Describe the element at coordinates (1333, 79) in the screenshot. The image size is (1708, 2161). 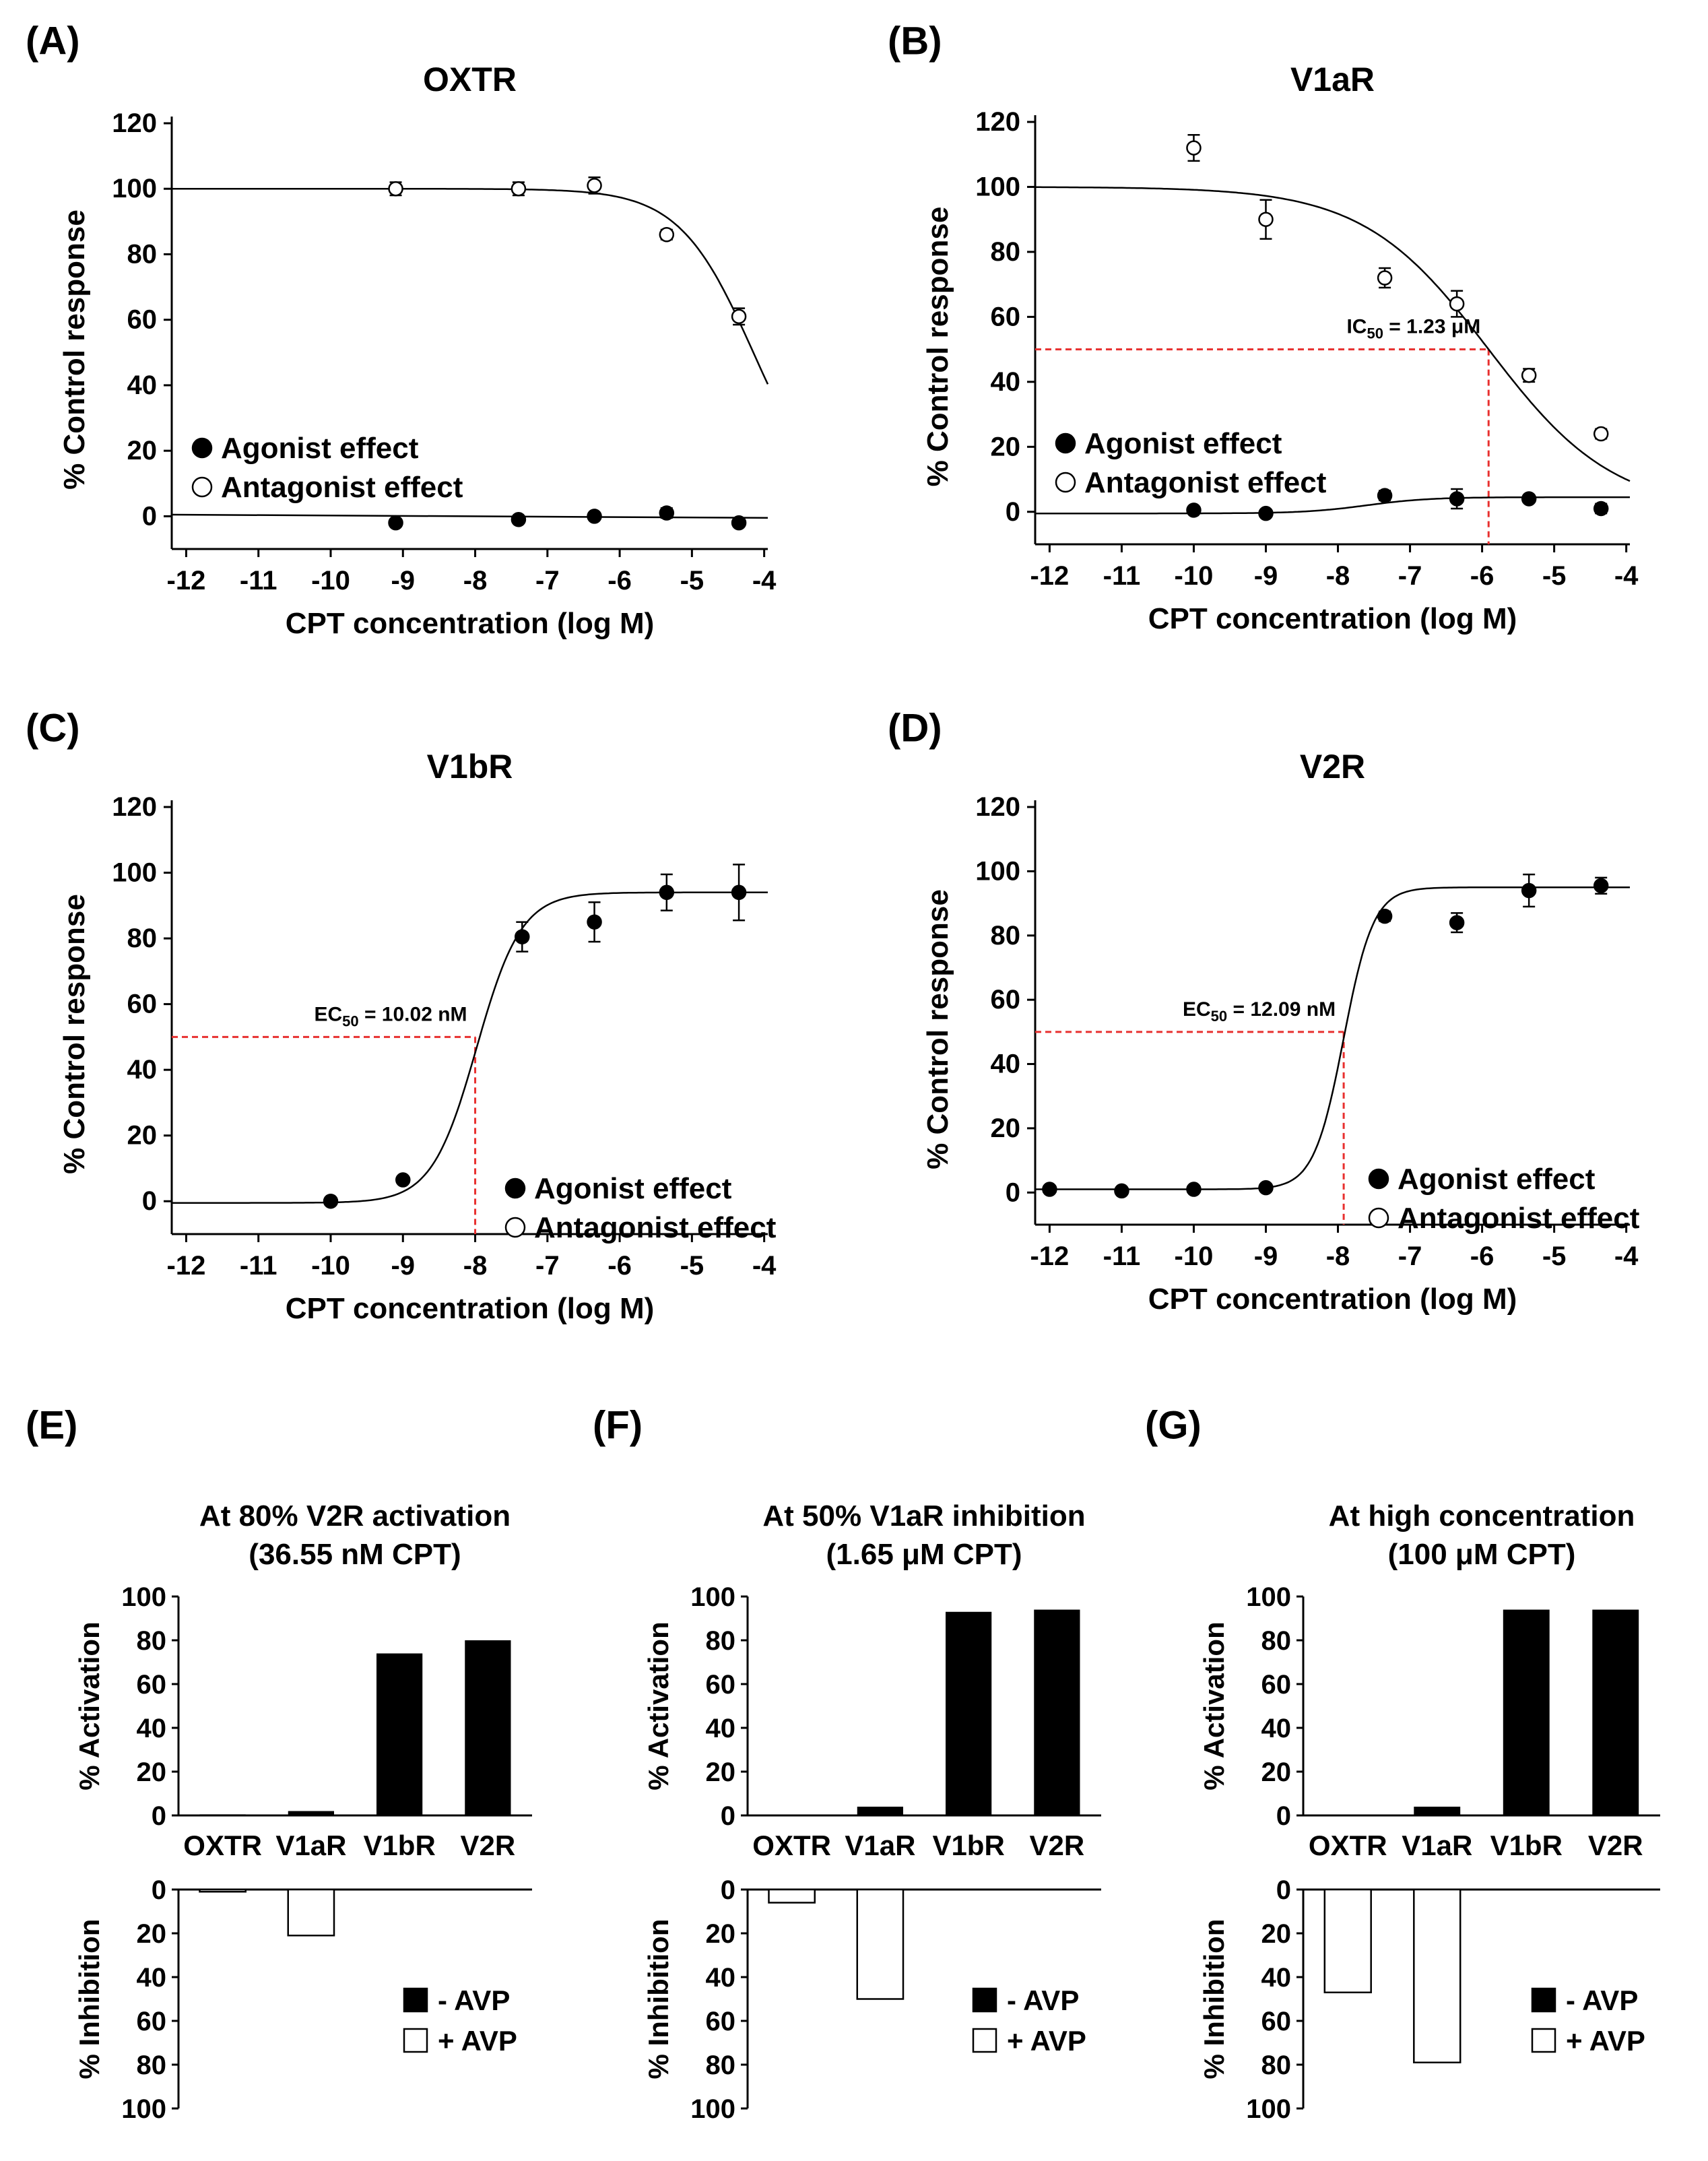
I see `chart-title: V1aR` at that location.